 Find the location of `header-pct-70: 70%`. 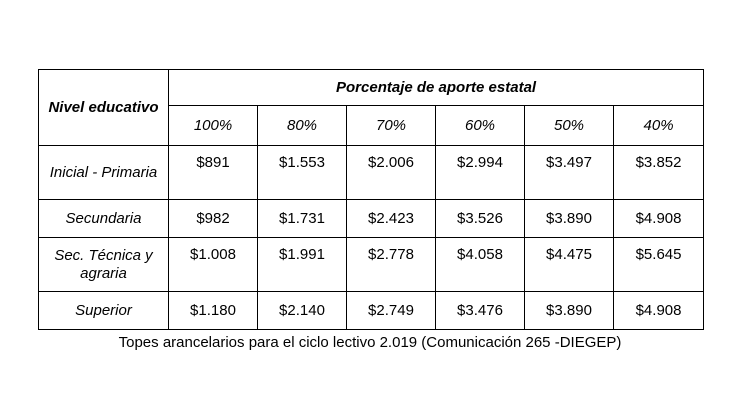

header-pct-70: 70% is located at coordinates (391, 125).